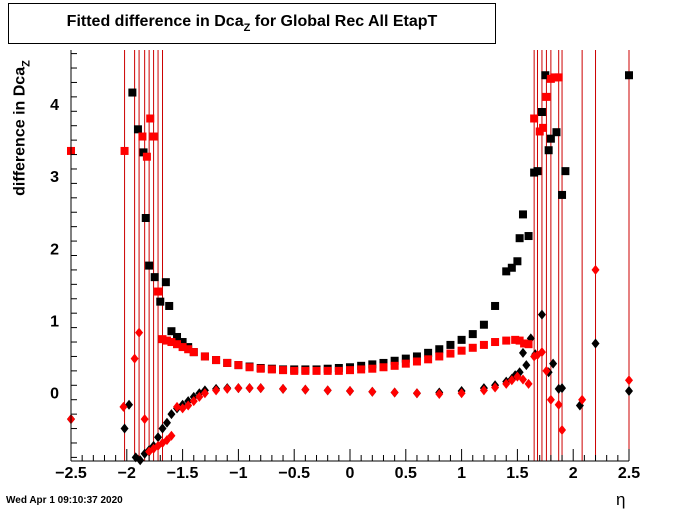  What do you see at coordinates (573, 473) in the screenshot?
I see `x-tick-label: 2` at bounding box center [573, 473].